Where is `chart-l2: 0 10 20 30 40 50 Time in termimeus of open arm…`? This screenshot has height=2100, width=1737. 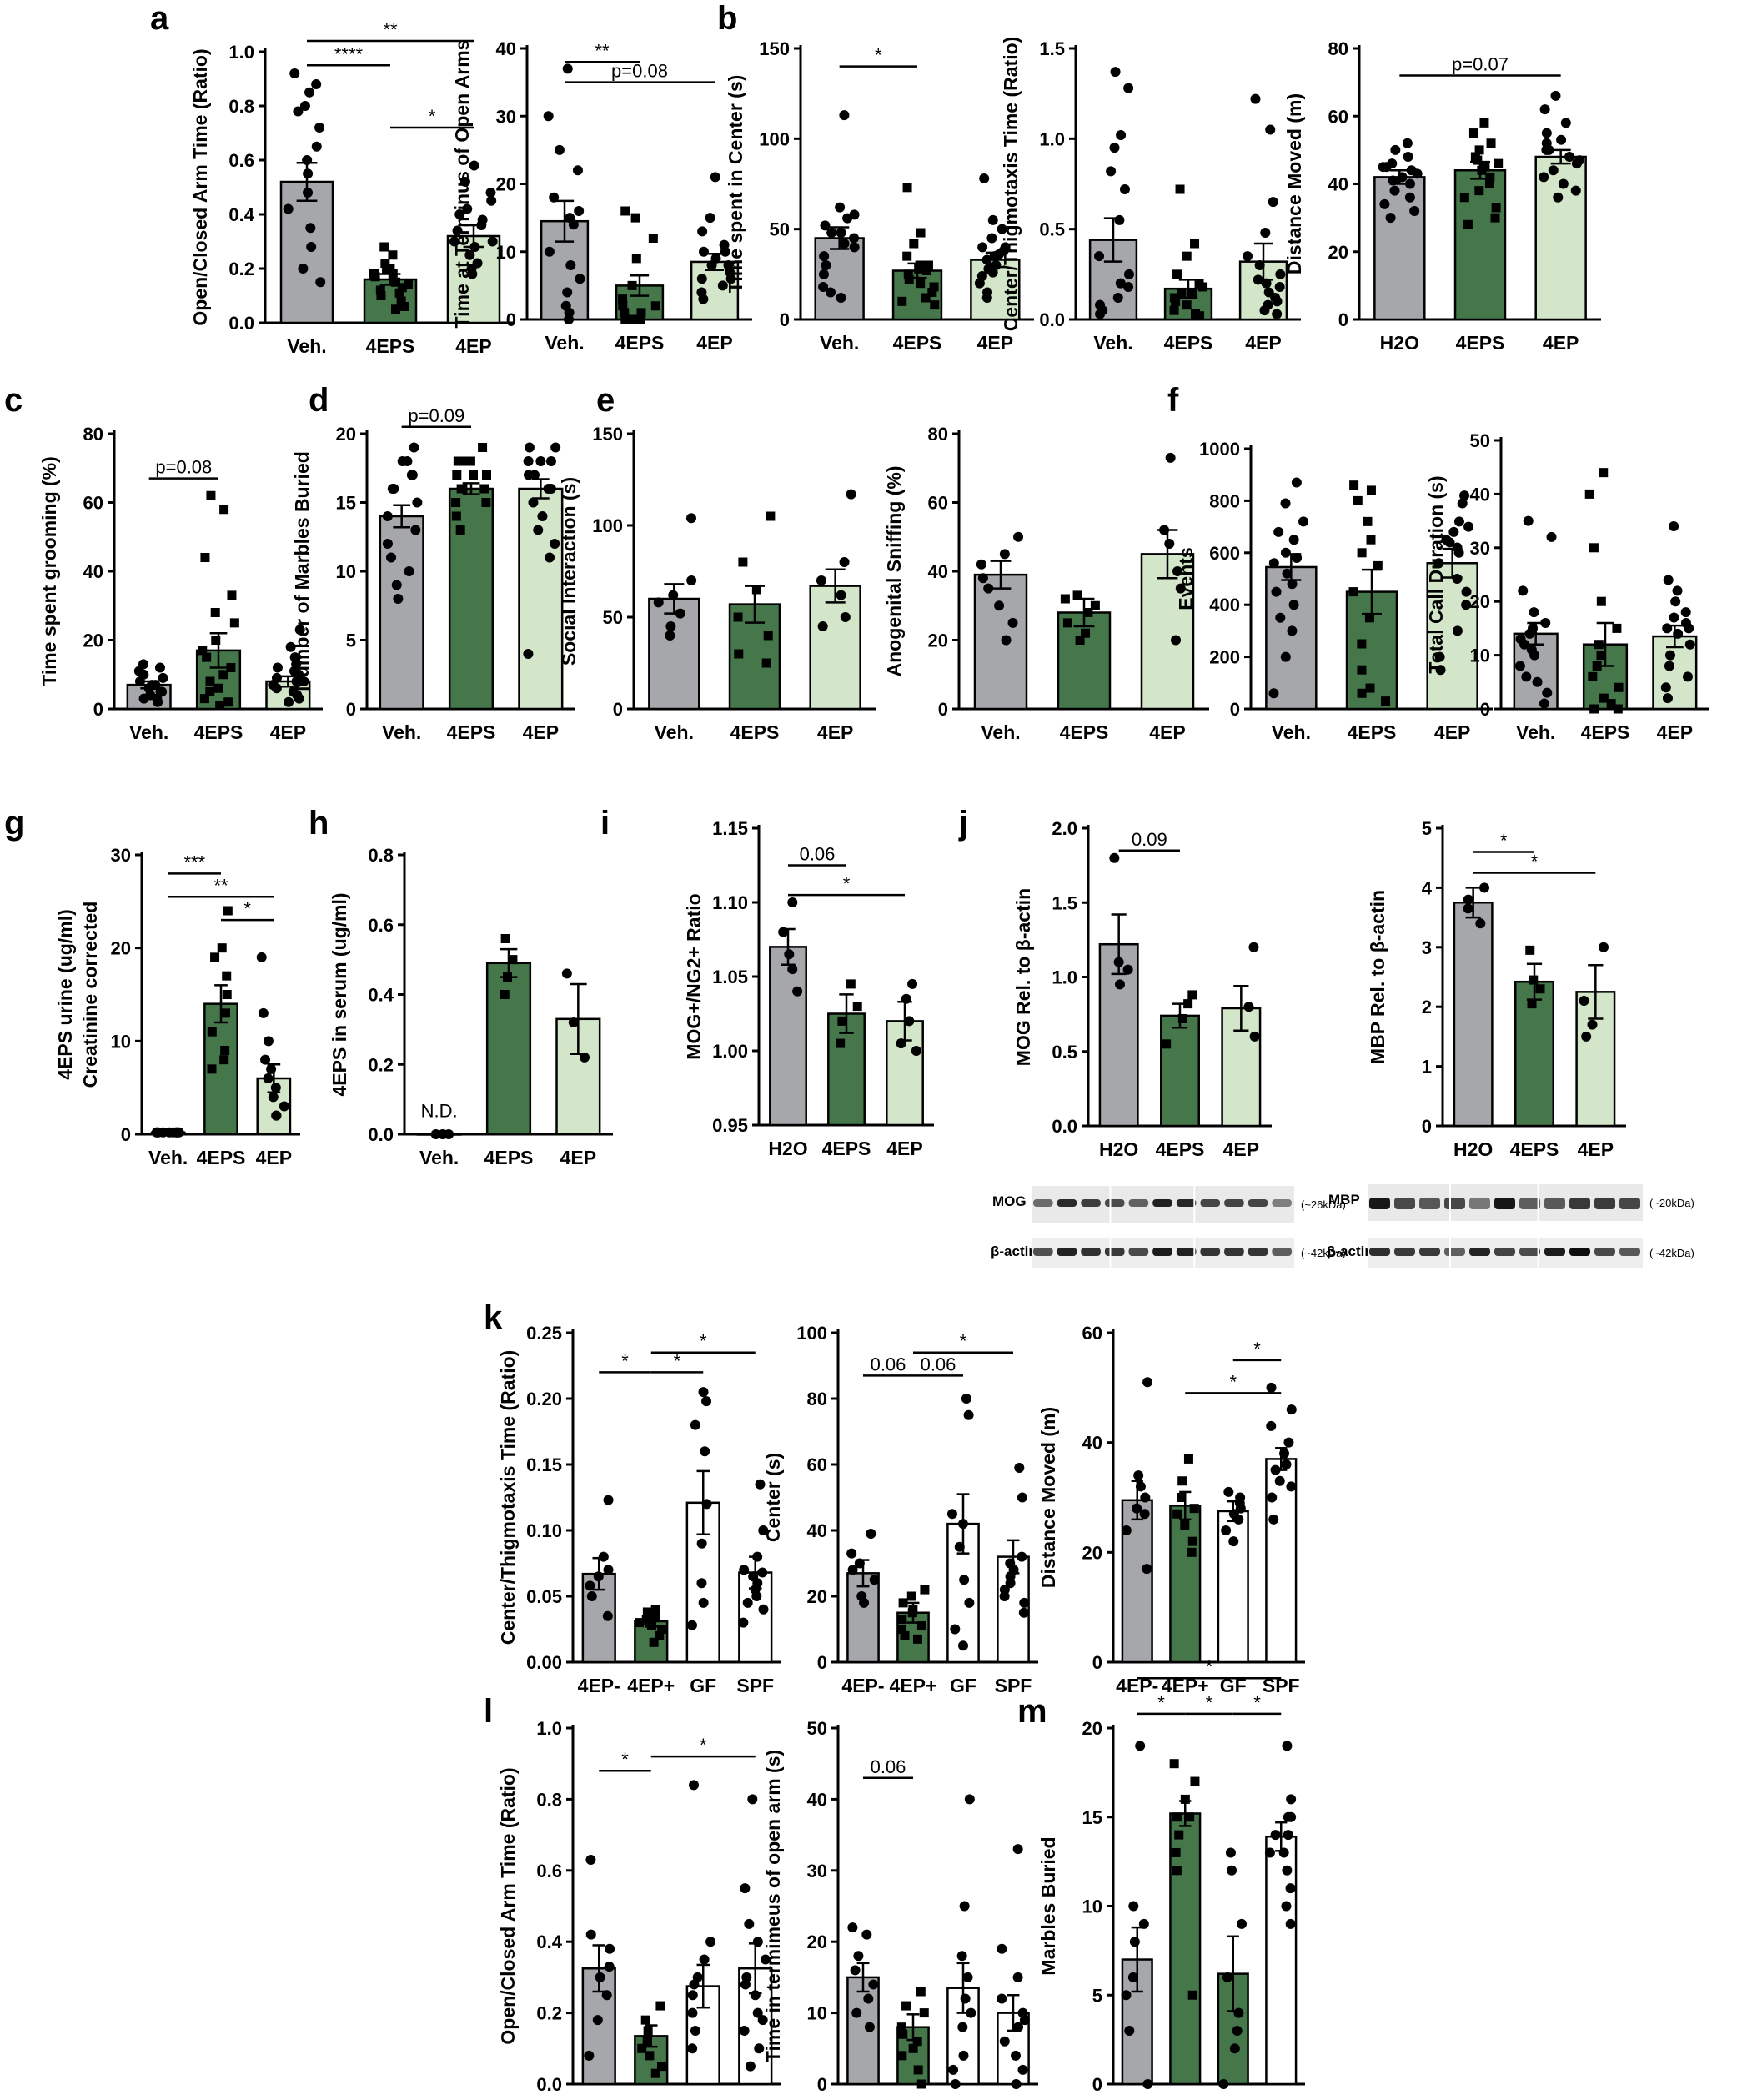 chart-l2: 0 10 20 30 40 50 Time in termimeus of open arm… is located at coordinates (900, 1909).